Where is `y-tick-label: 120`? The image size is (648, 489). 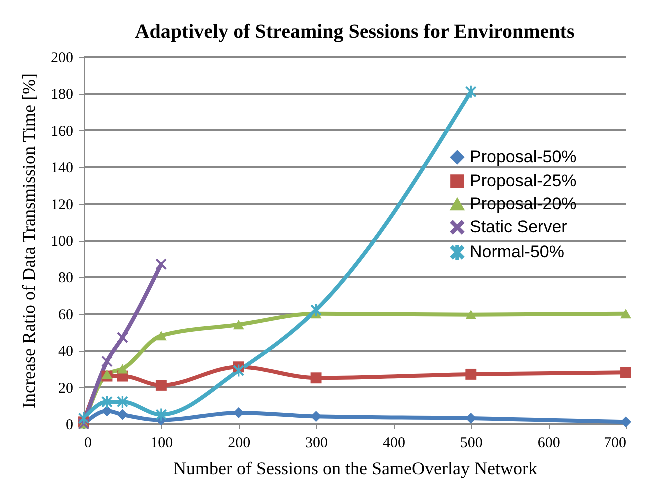 y-tick-label: 120 is located at coordinates (62, 205).